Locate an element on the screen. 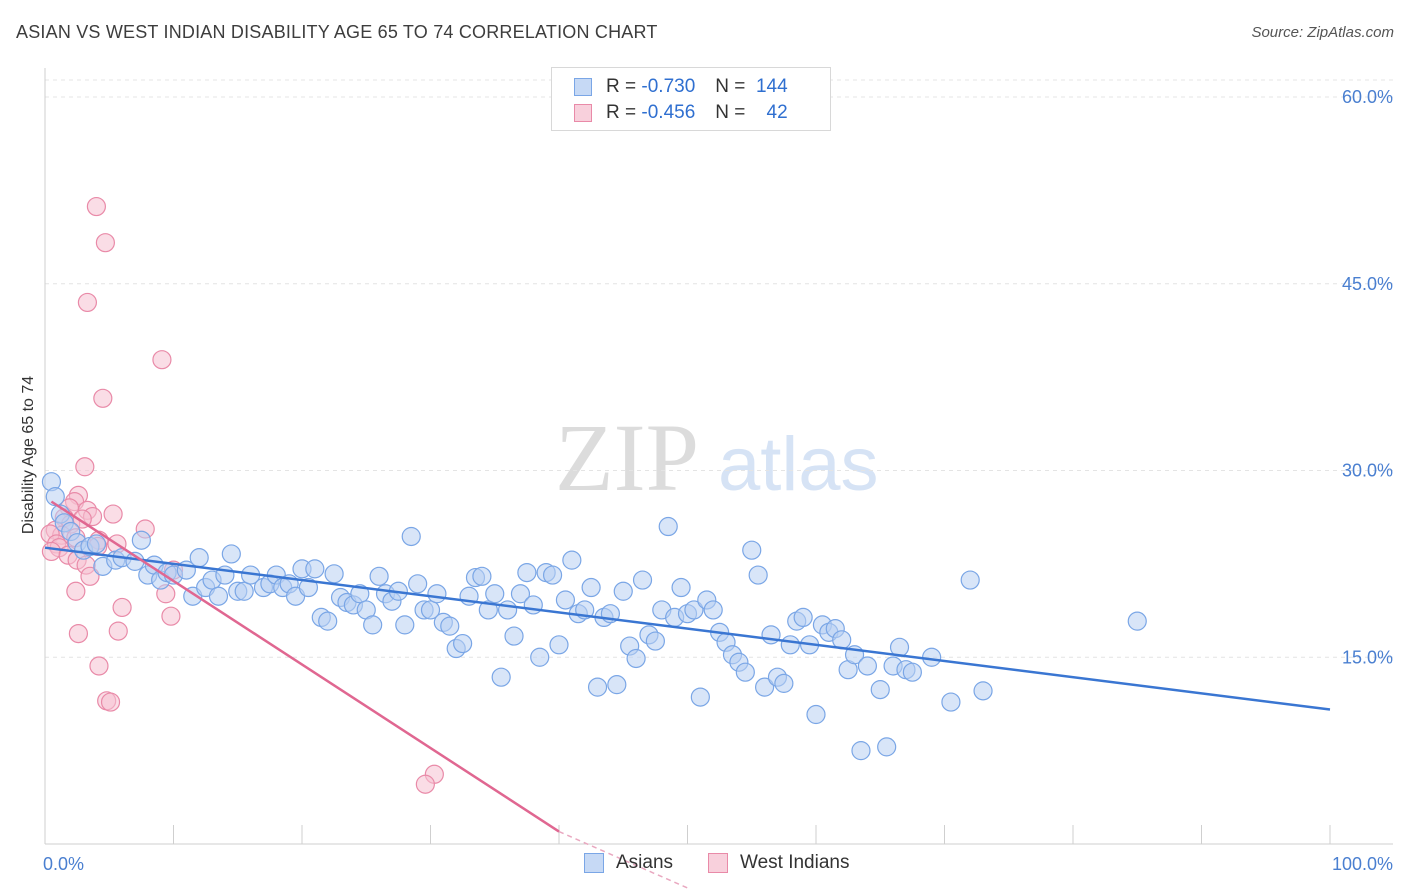  y-axis-title: Disability Age 65 to 74 is located at coordinates (28, 455).